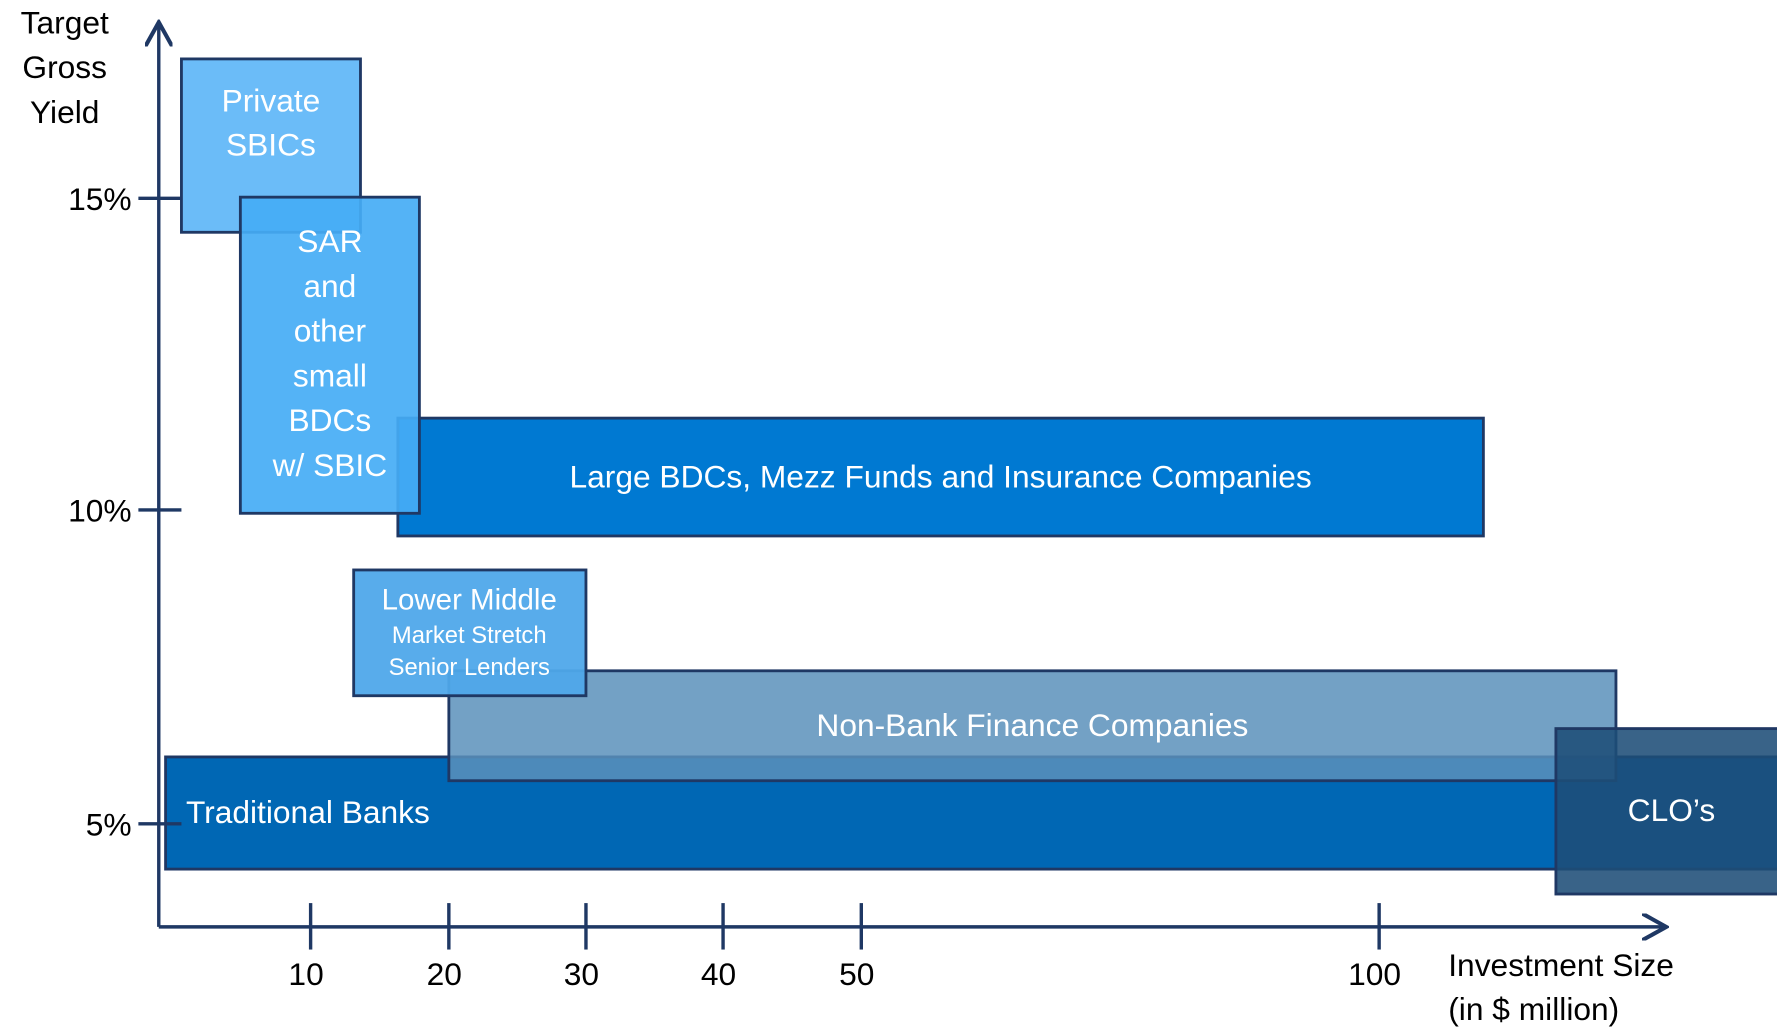  I want to click on box-label: SAR, so click(329, 241).